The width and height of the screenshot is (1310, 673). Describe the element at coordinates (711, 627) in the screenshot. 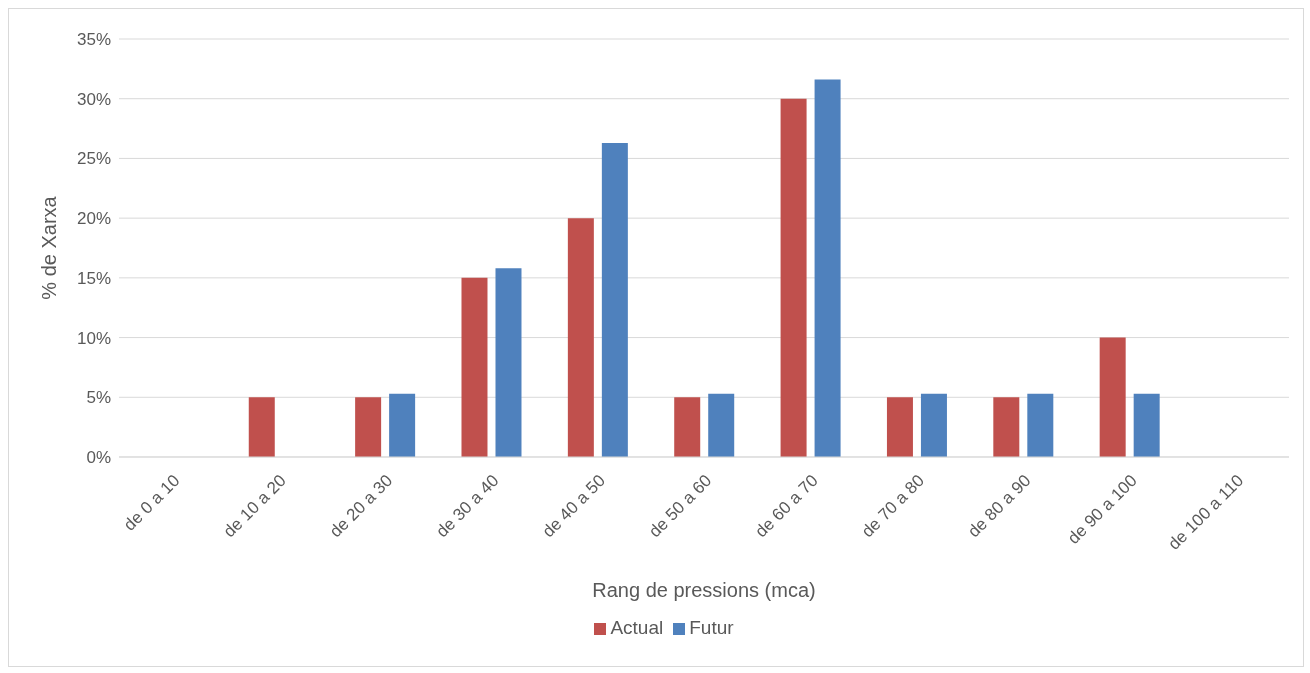

I see `legend-label: Futur` at that location.